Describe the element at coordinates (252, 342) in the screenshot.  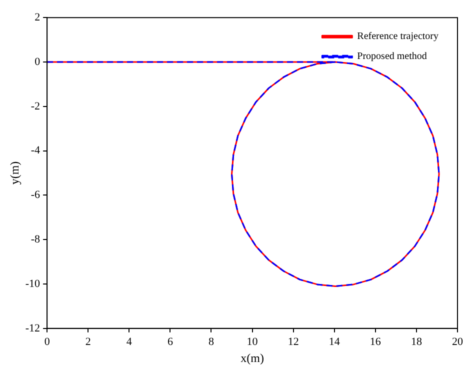
I see `x-tick-label: 10` at that location.